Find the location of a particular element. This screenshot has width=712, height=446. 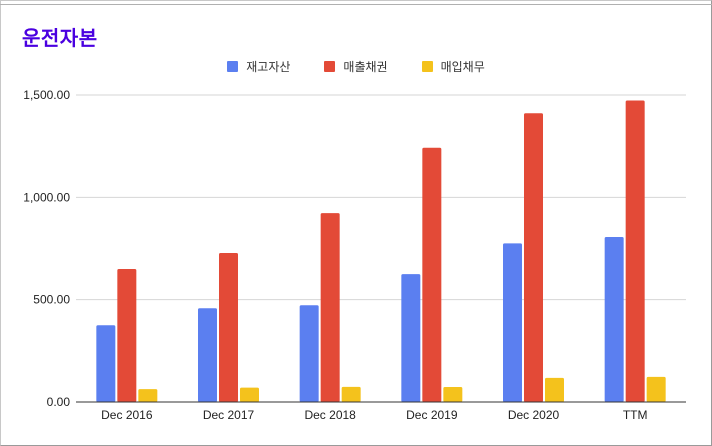

y-tick-label: 1,000.00 is located at coordinates (46, 197).